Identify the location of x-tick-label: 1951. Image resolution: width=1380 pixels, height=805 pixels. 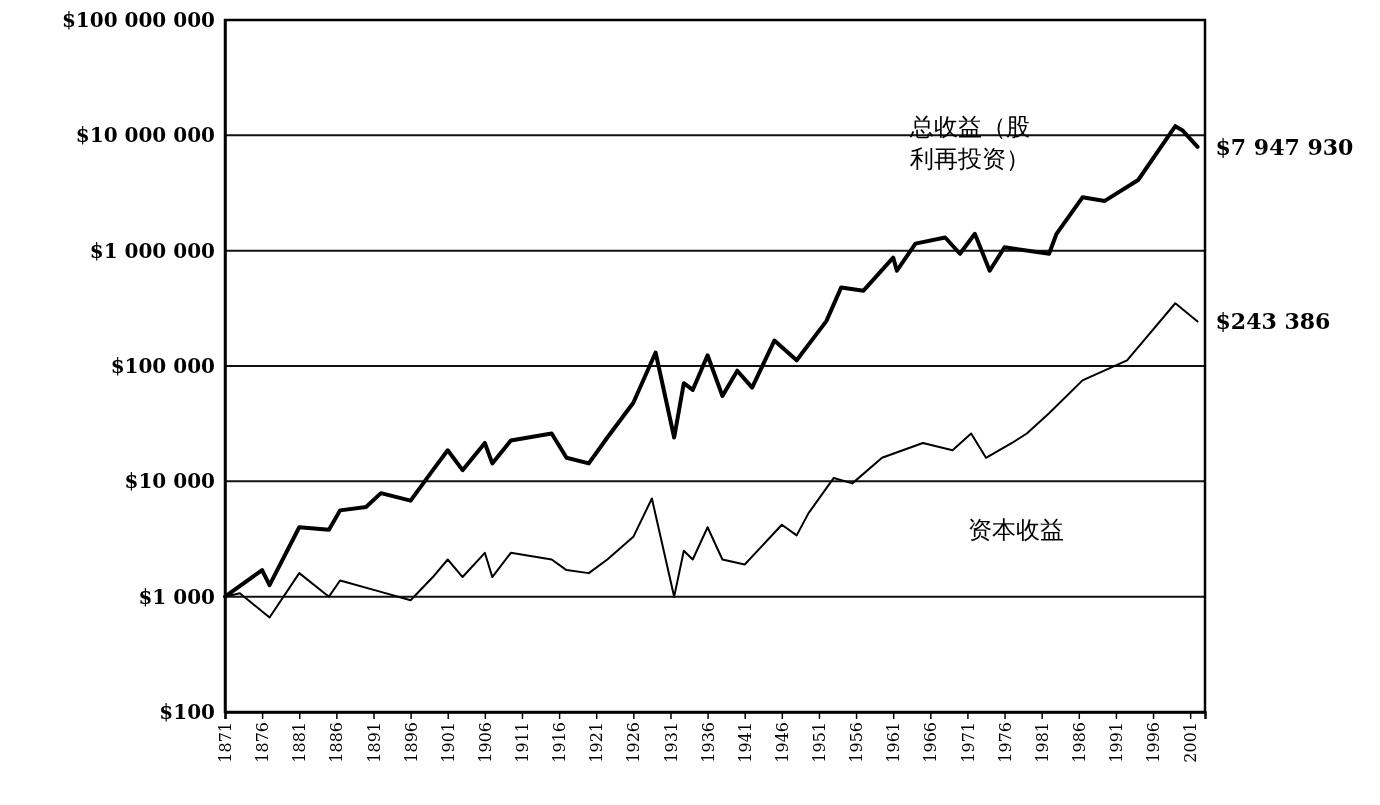
(820, 742).